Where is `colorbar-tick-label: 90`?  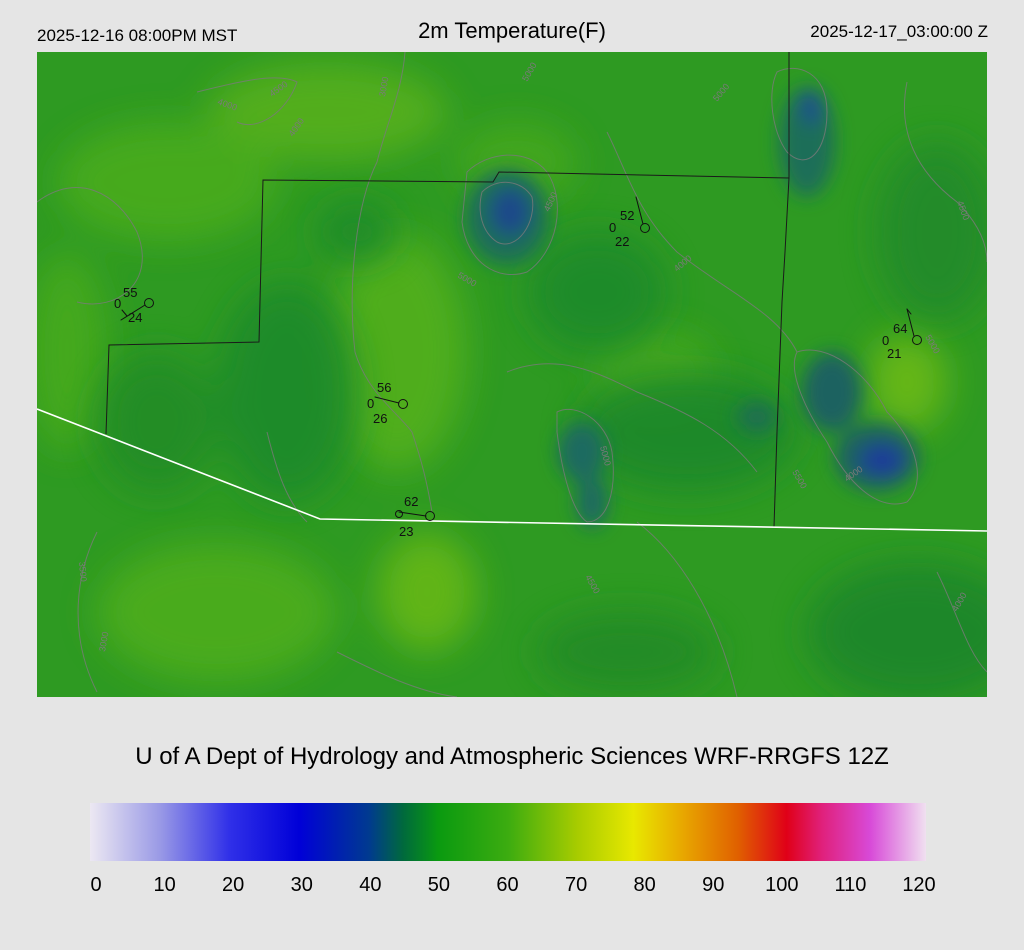 colorbar-tick-label: 90 is located at coordinates (713, 885).